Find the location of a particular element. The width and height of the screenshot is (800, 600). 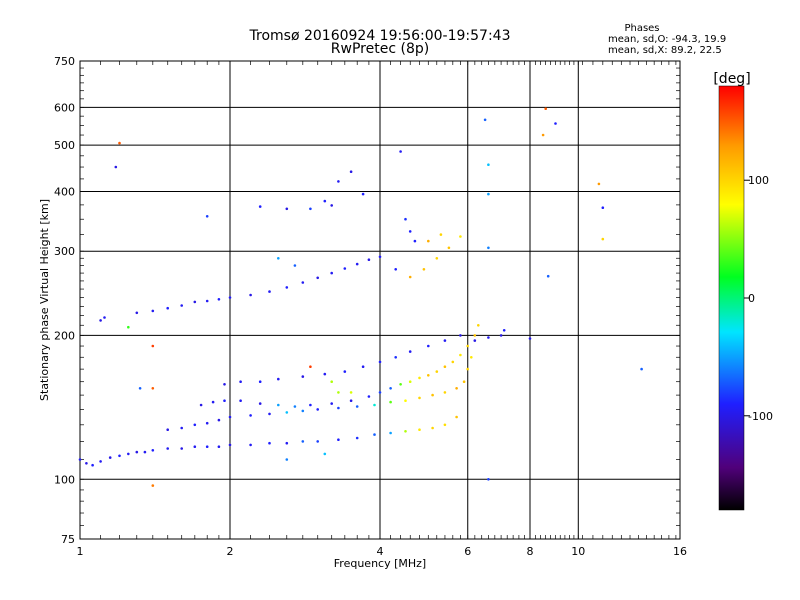

phases-stat-o: mean, sd,O: -94.3, 19.9 is located at coordinates (667, 39).